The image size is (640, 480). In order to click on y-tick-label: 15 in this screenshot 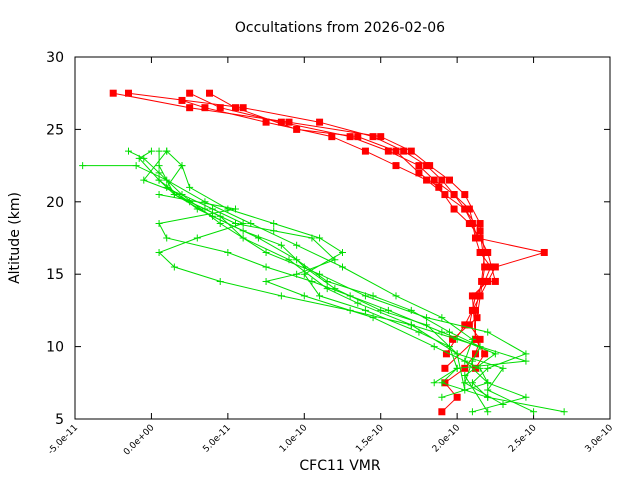, I will do `click(55, 275)`.